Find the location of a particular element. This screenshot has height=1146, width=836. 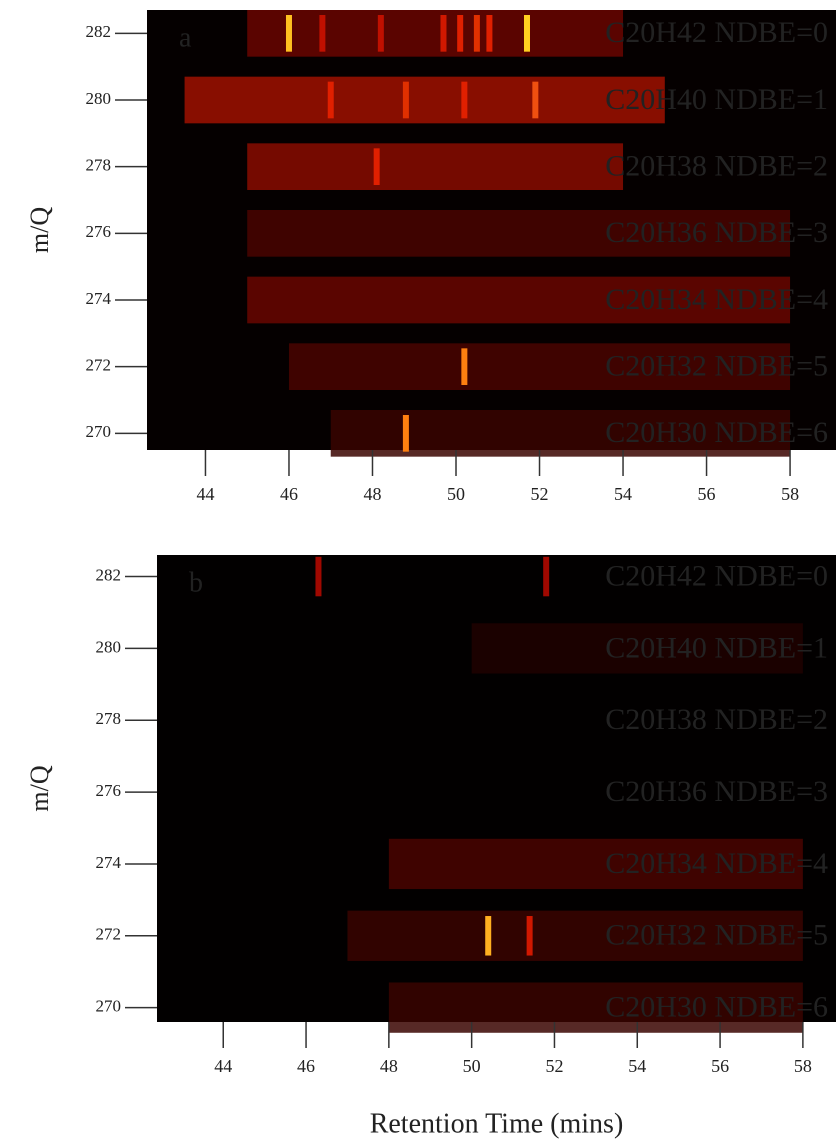

x-axis-label: Retention Time (mins) is located at coordinates (497, 1123).